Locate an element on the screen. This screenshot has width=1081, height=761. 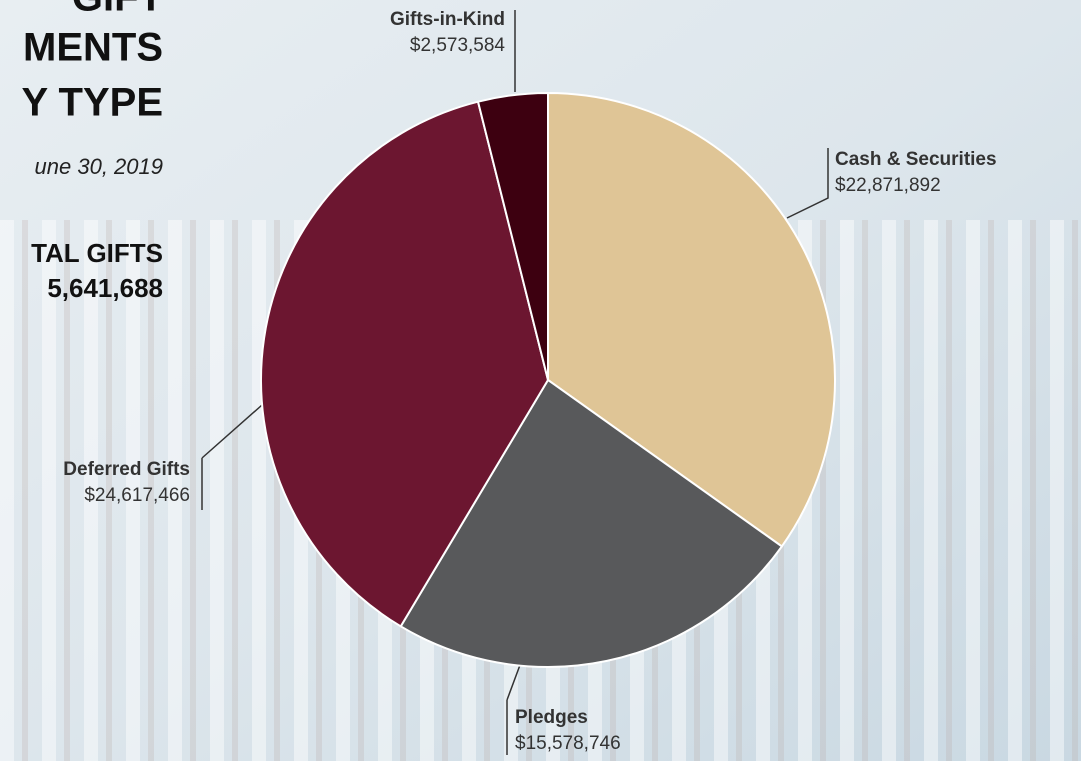
title-line: Y TYPE is located at coordinates (92, 103).